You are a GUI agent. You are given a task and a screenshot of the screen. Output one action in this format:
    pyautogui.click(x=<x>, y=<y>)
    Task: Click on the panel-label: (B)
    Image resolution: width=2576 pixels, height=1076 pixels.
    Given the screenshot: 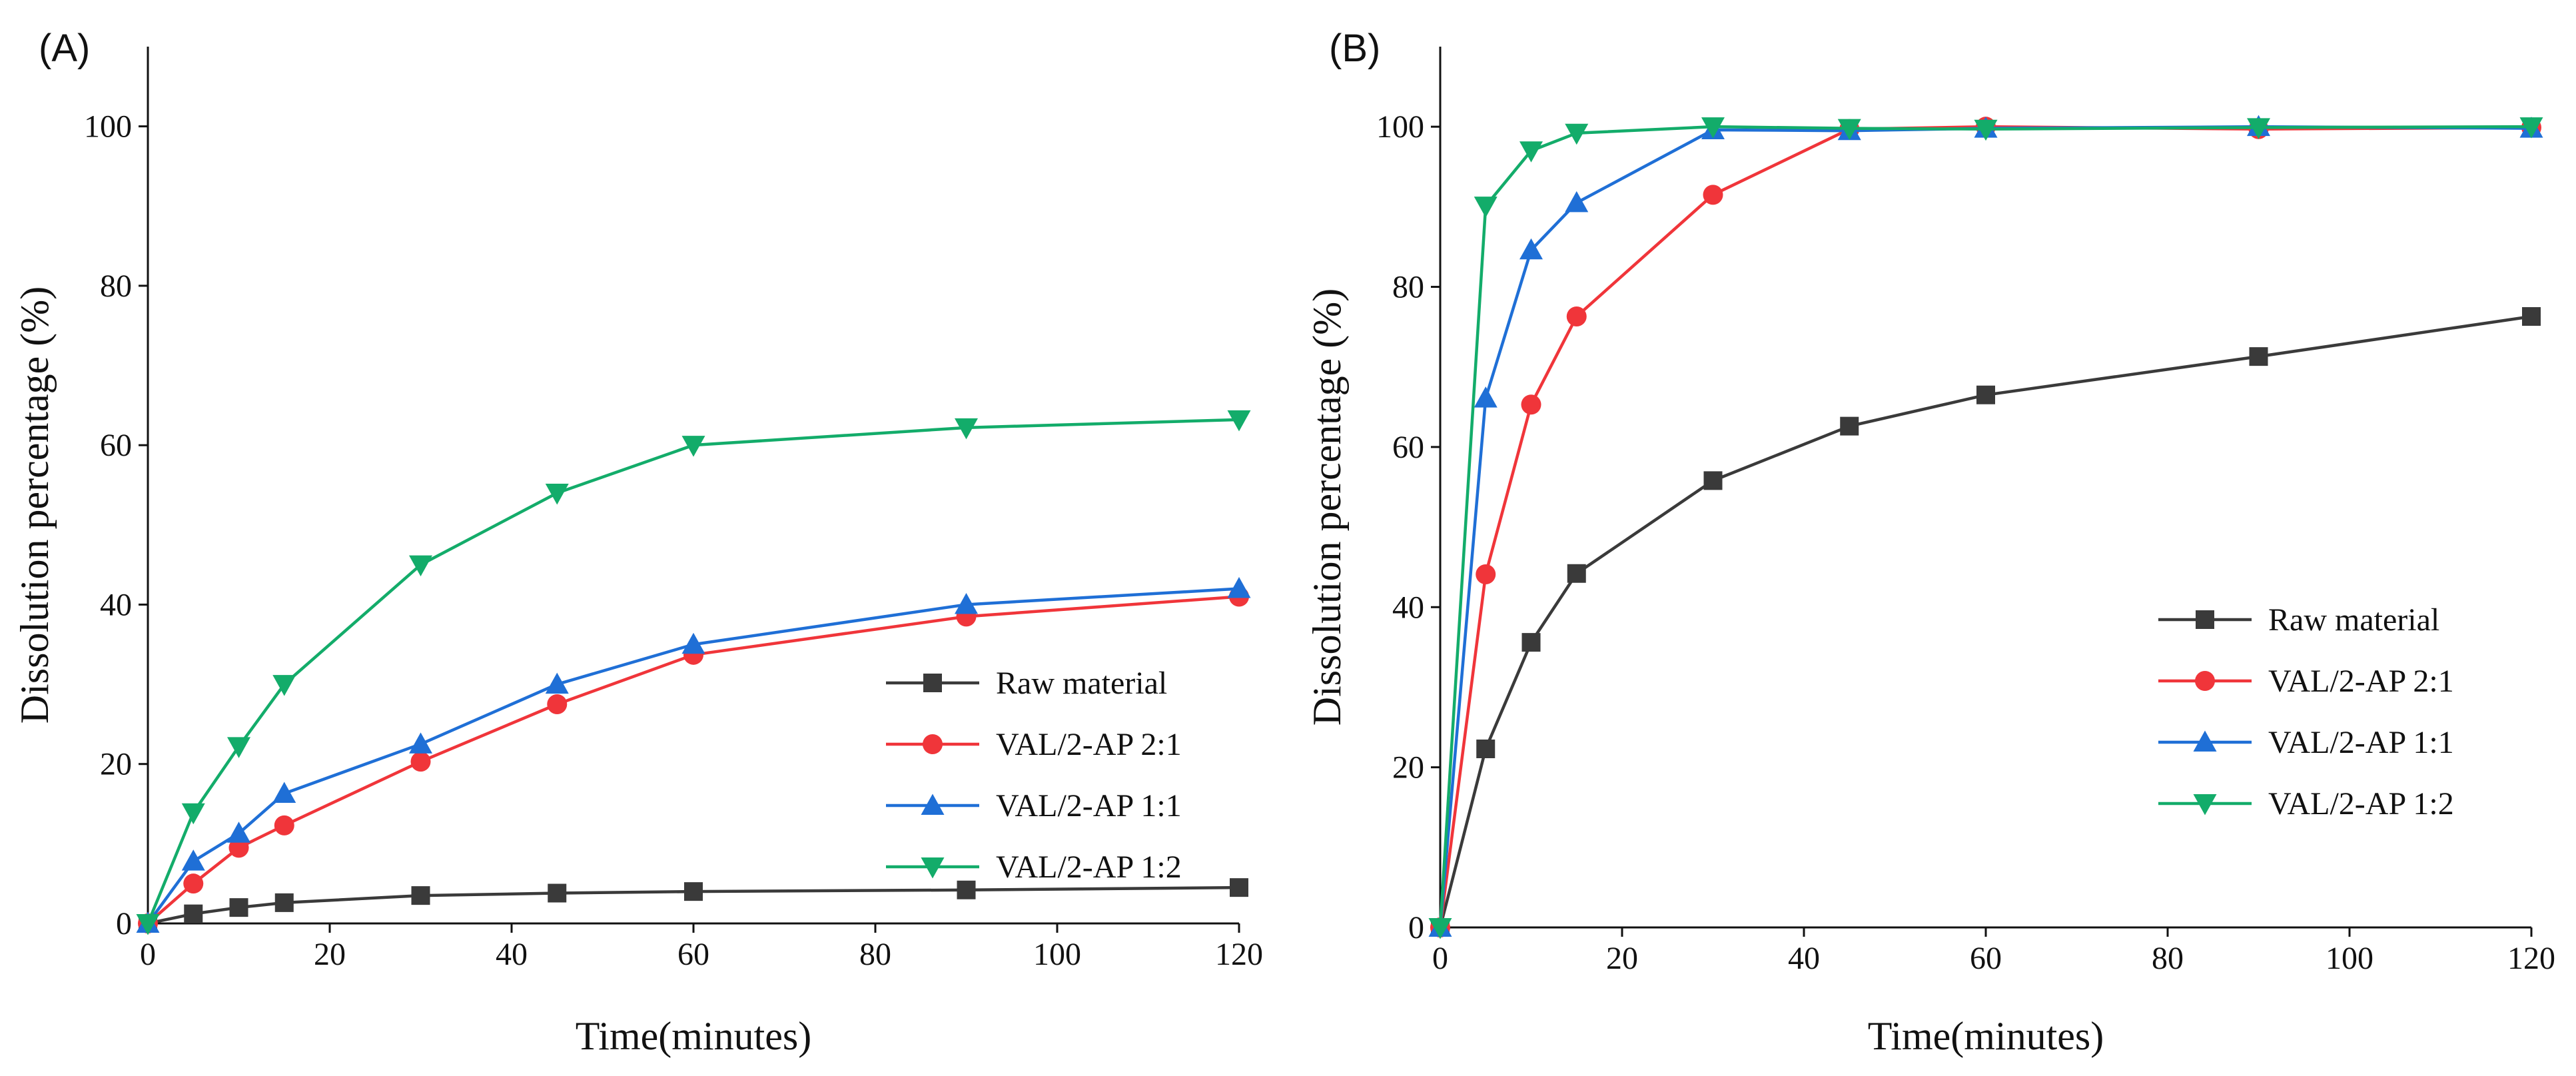 What is the action you would take?
    pyautogui.click(x=1355, y=48)
    